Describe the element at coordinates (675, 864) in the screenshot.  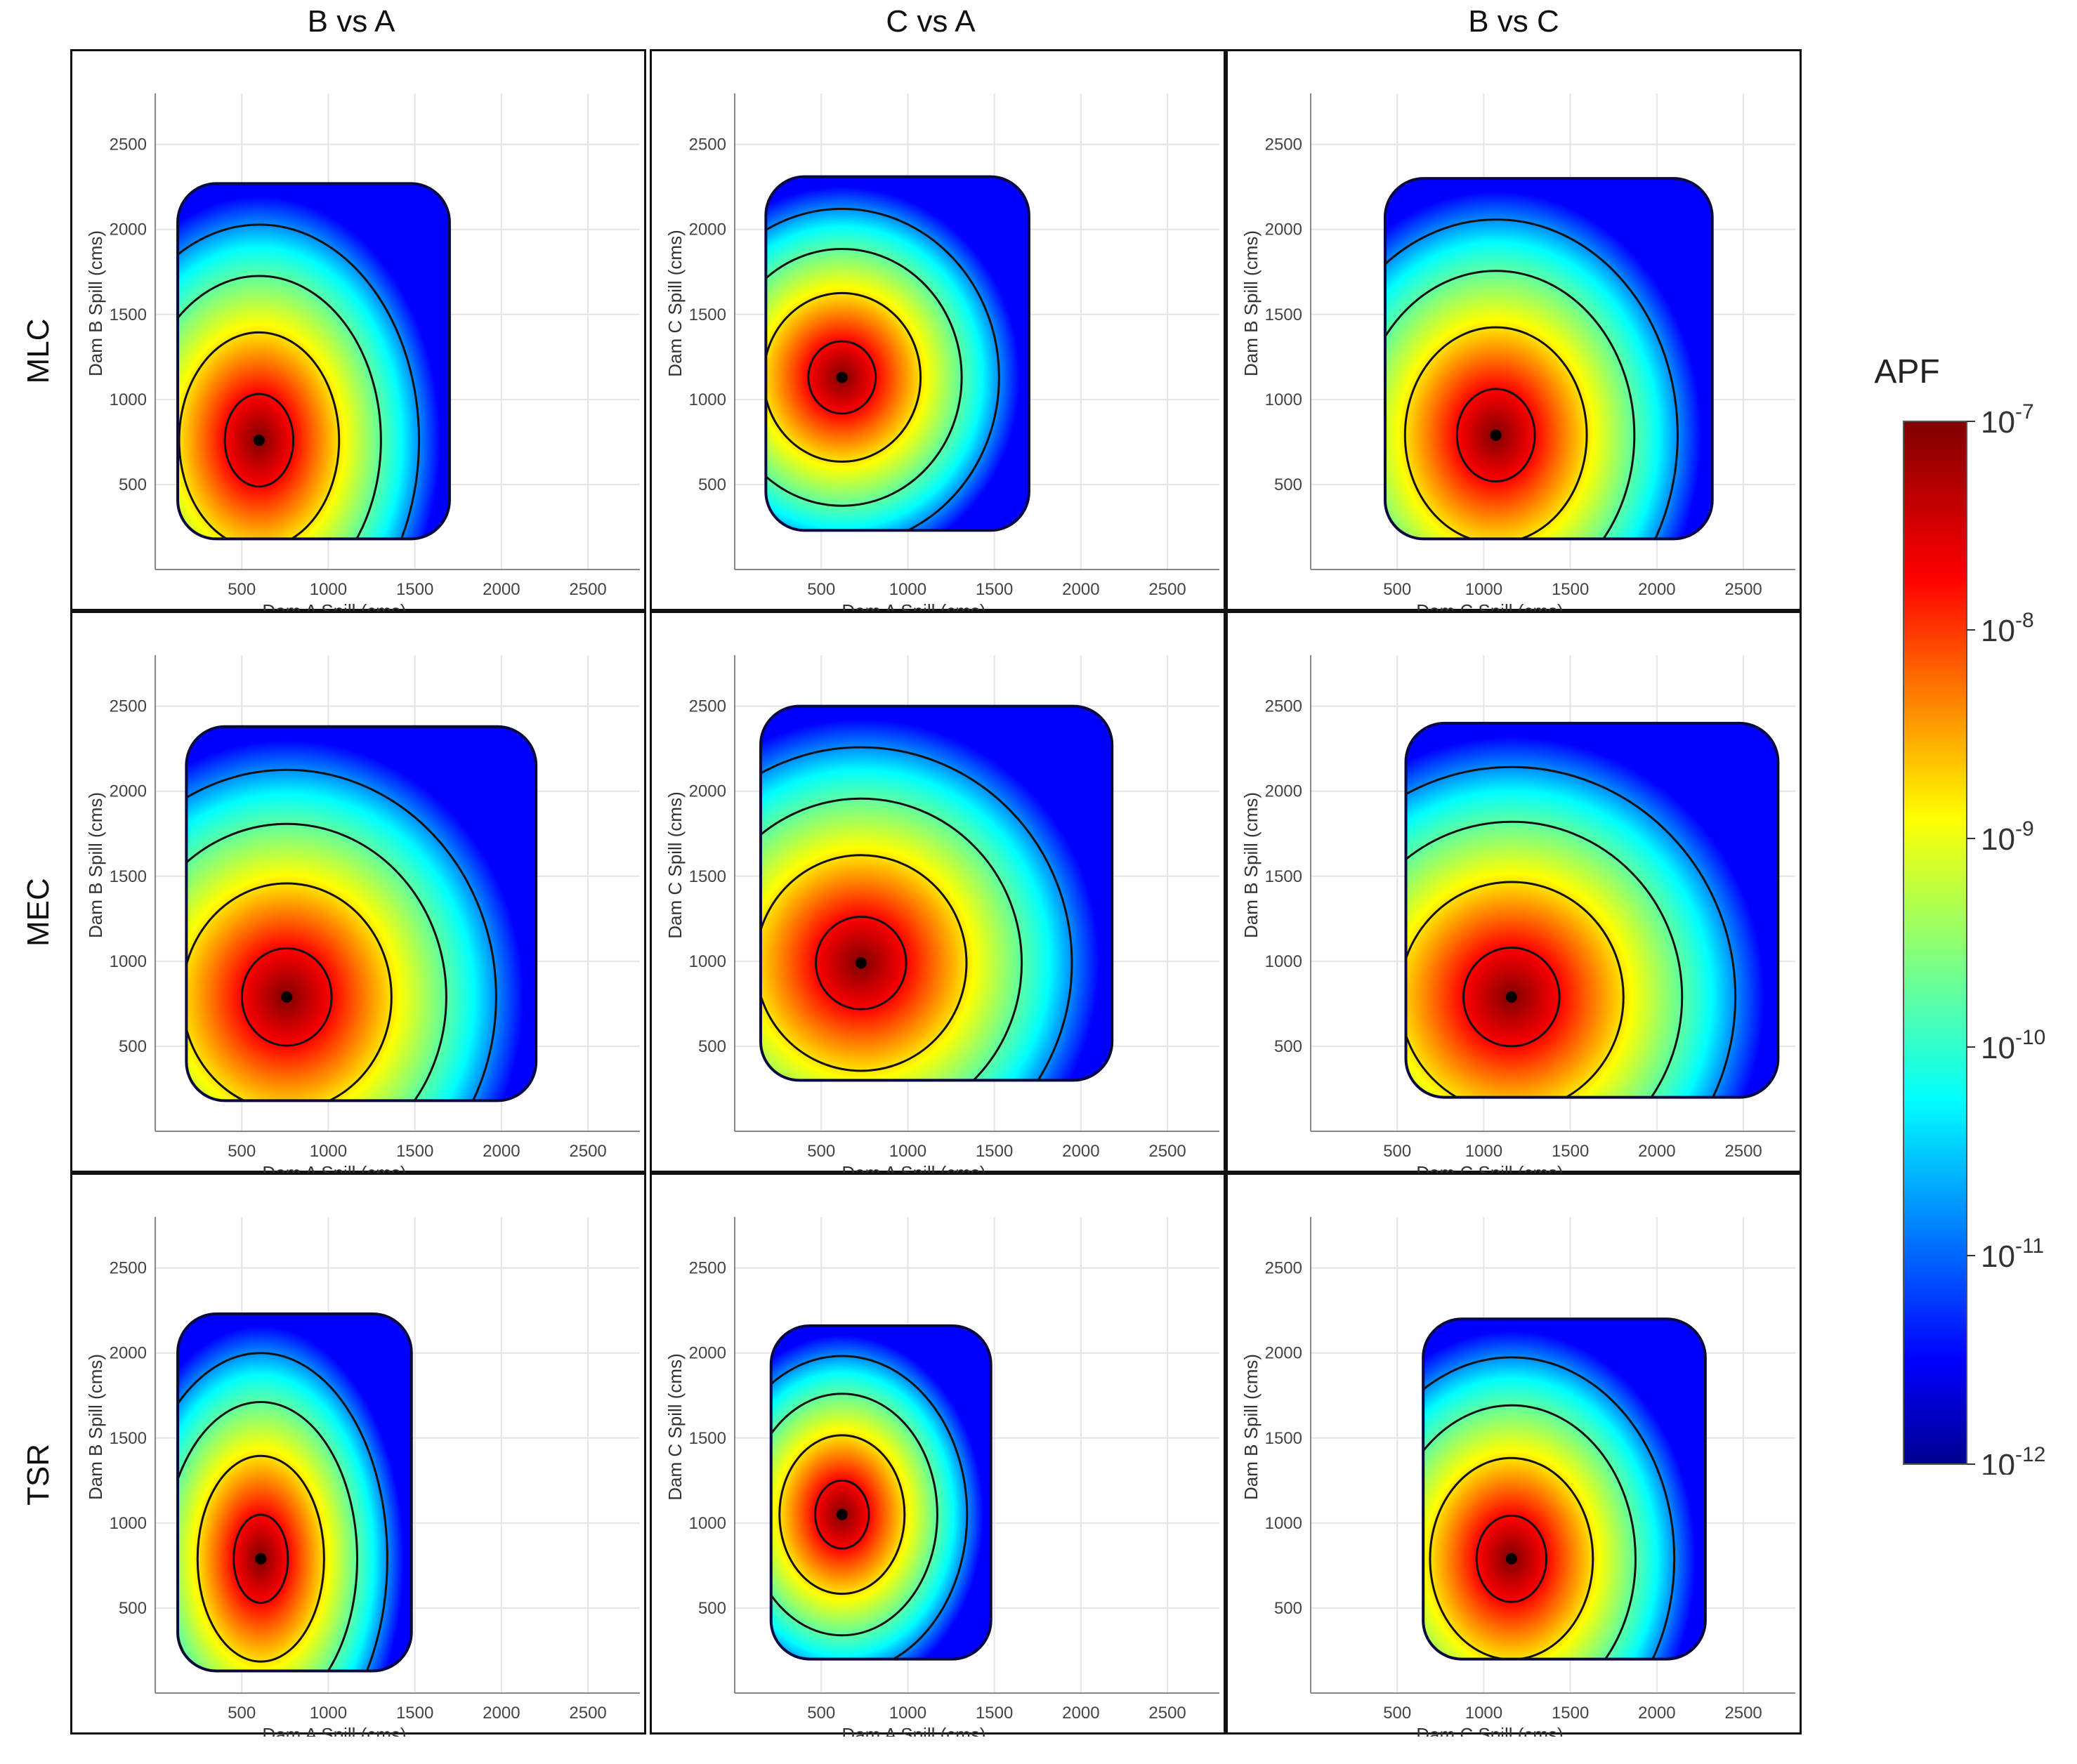
I see `y-axis-label: Dam C Spill (cms)` at that location.